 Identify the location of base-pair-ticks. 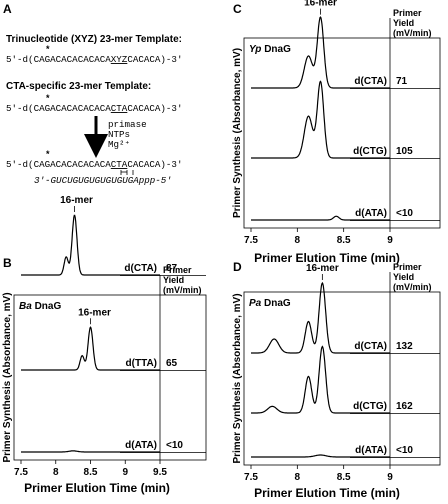
(127, 172).